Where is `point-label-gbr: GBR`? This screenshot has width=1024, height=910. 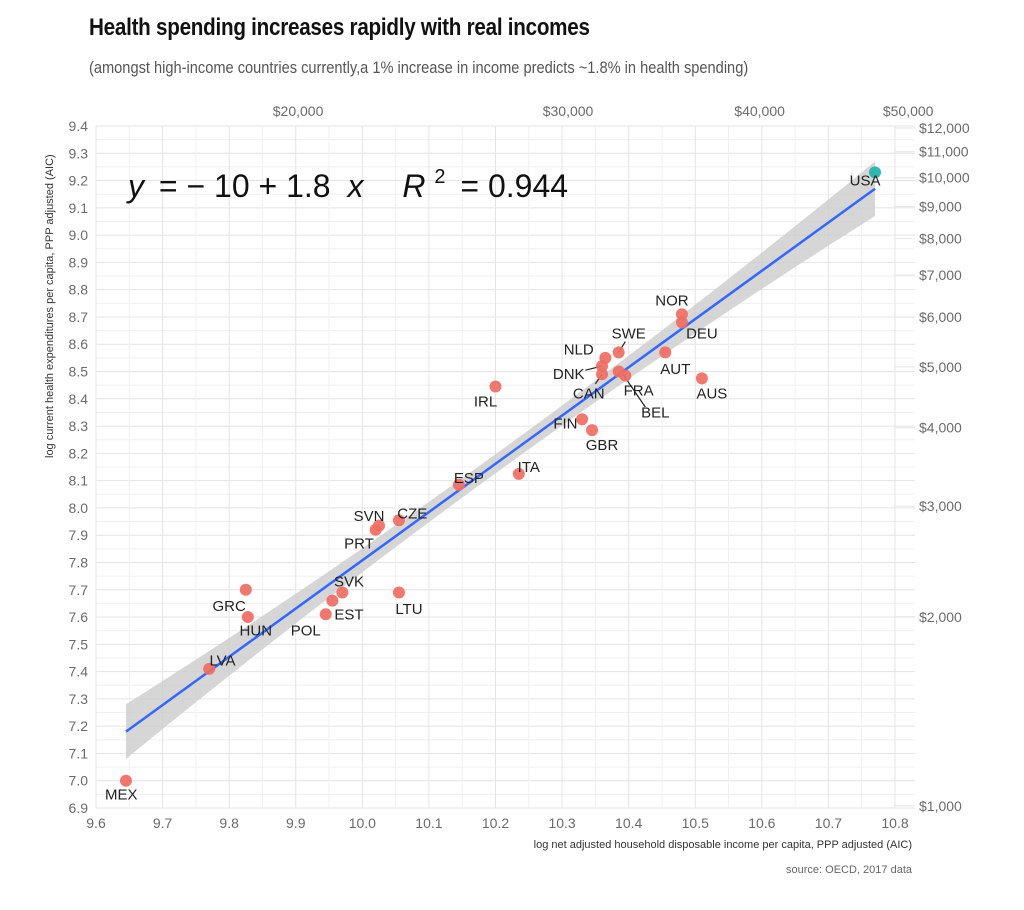 point-label-gbr: GBR is located at coordinates (602, 445).